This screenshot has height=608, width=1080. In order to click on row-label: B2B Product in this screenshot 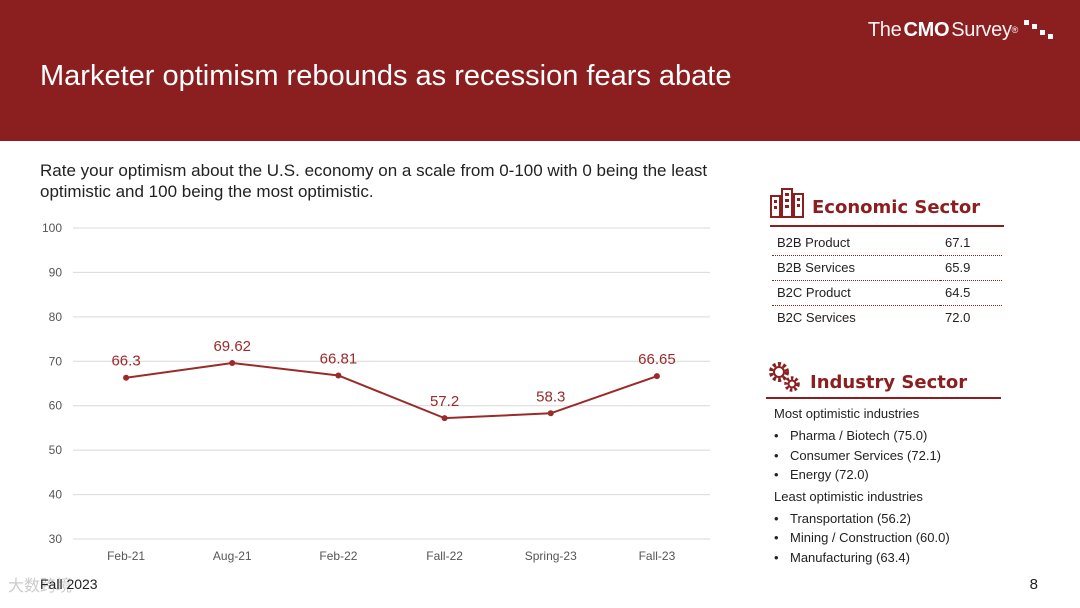, I will do `click(856, 243)`.